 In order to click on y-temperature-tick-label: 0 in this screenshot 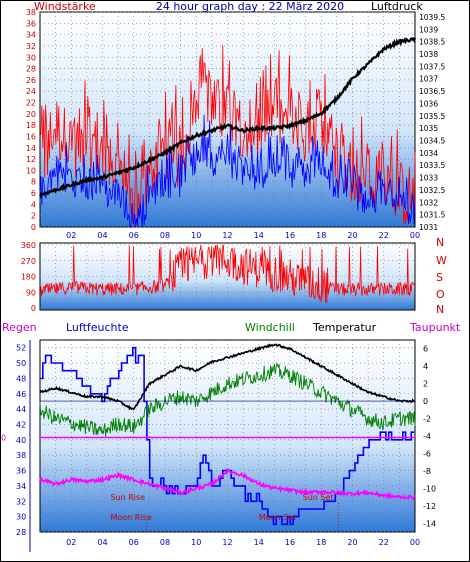, I will do `click(425, 401)`.